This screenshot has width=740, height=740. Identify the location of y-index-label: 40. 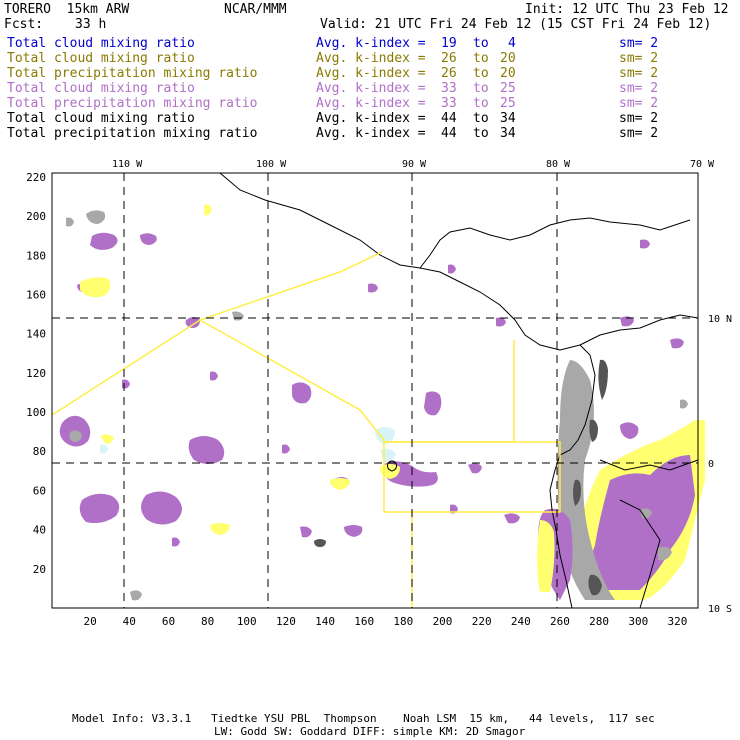
(39, 530).